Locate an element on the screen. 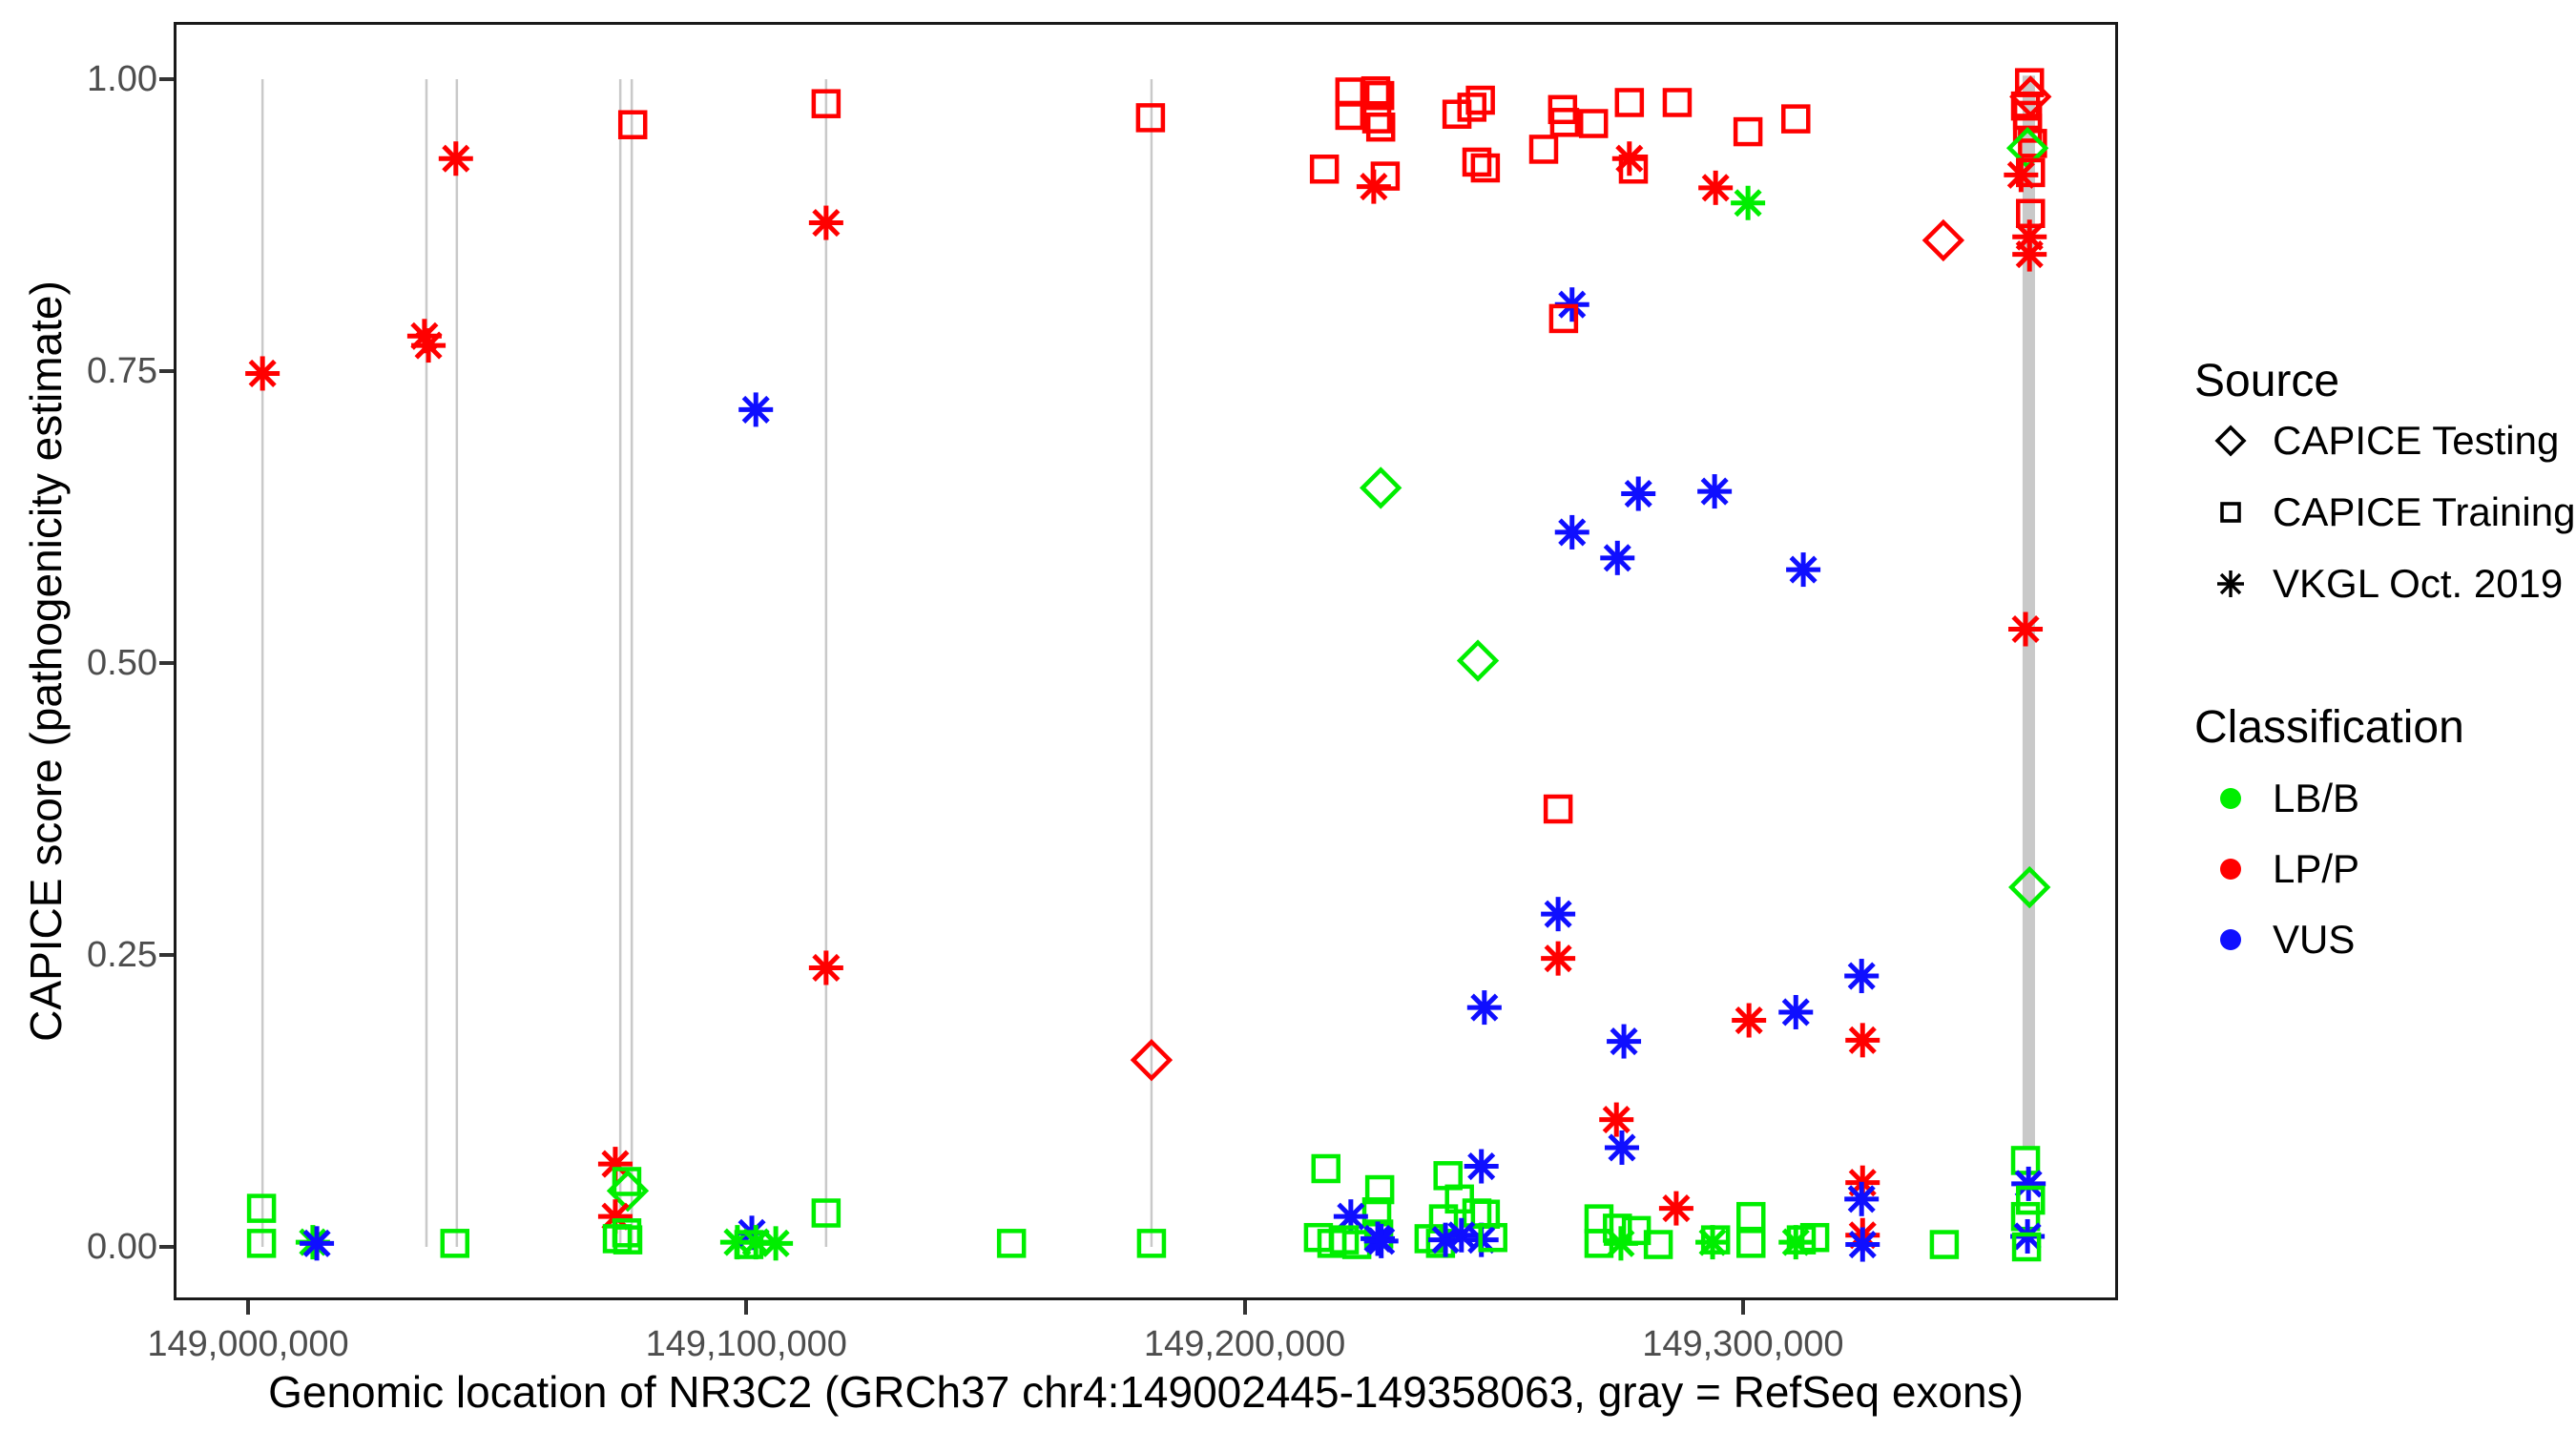  legend-item-lbb: LB/B is located at coordinates (2280, 798).